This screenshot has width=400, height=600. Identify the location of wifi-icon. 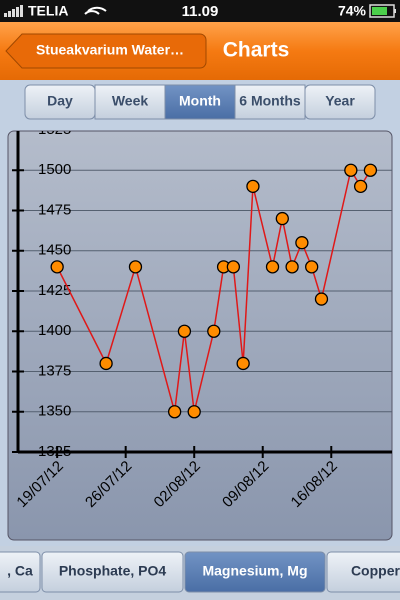
(95, 10).